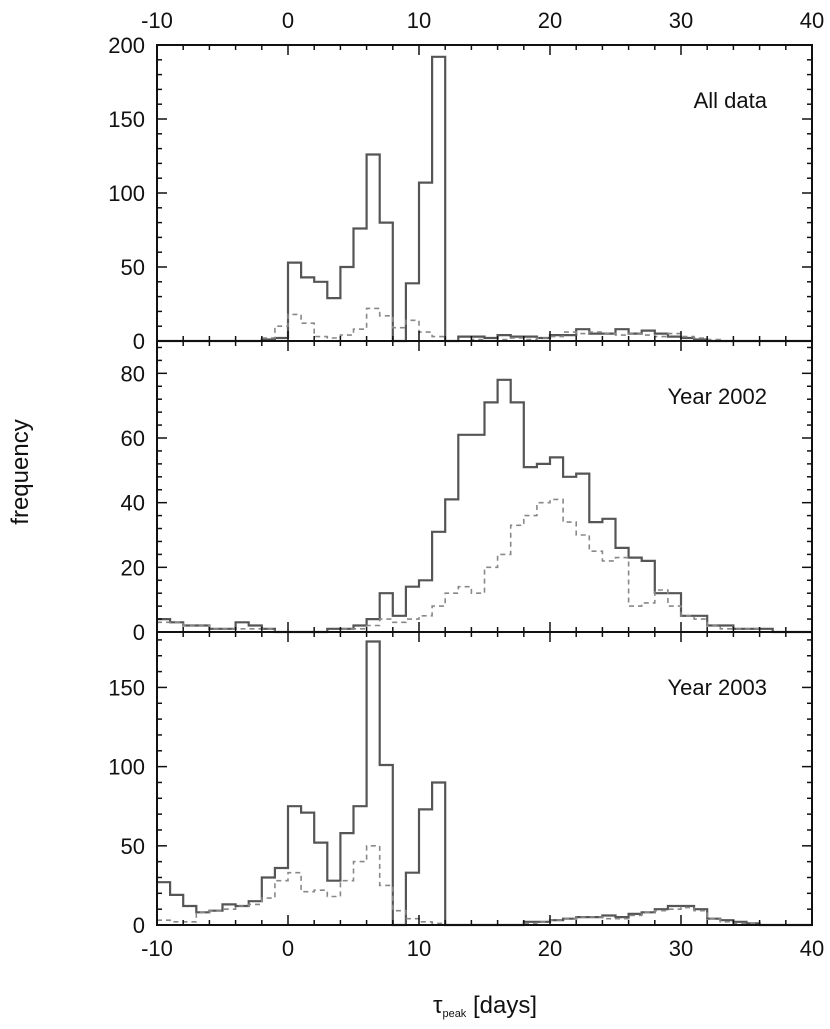 This screenshot has height=1029, width=830. What do you see at coordinates (419, 20) in the screenshot?
I see `x-tick-label-top: 10` at bounding box center [419, 20].